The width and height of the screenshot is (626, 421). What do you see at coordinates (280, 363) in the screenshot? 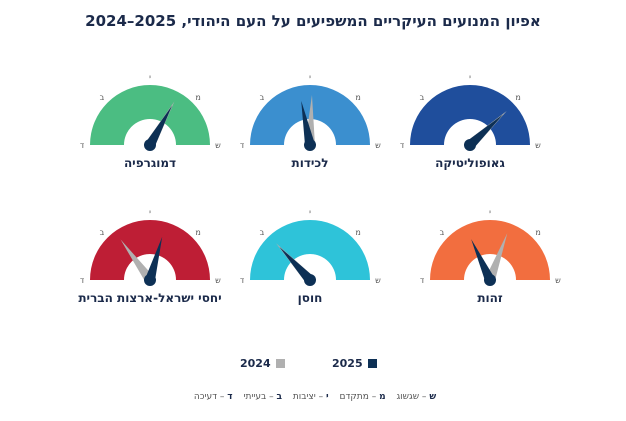
I see `legend-swatch-2024` at bounding box center [280, 363].